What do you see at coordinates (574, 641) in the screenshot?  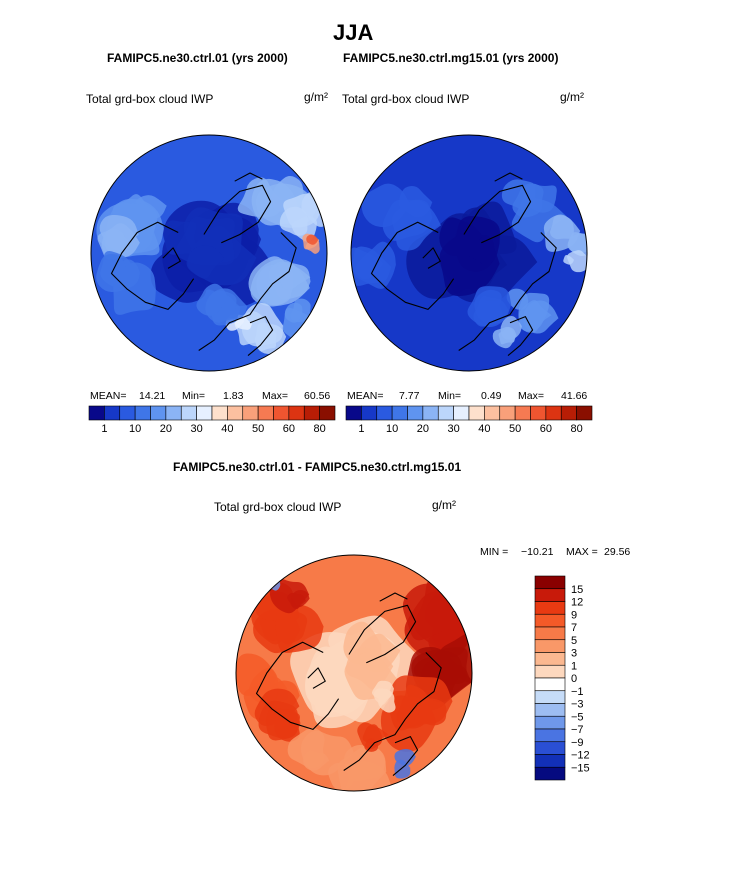 I see `colorbar-tick-label: 5` at bounding box center [574, 641].